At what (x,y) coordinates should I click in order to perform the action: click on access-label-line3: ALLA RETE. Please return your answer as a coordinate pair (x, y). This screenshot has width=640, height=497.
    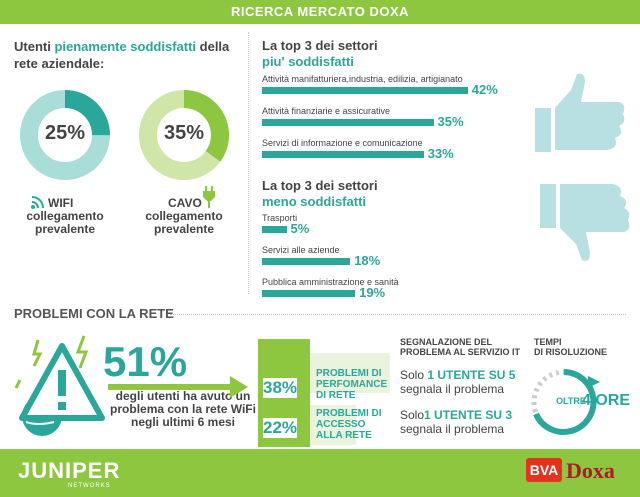
    Looking at the image, I should click on (344, 435).